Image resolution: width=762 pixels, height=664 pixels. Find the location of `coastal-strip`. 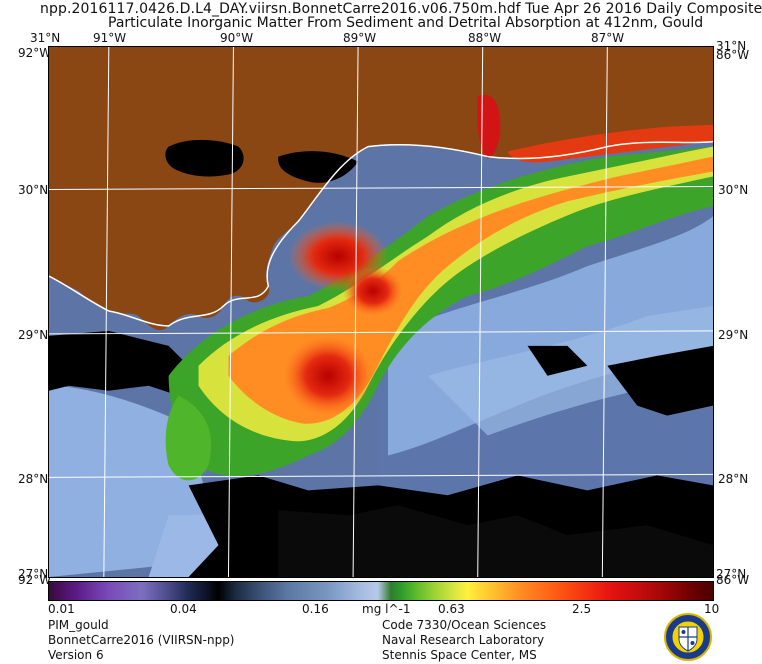

coastal-strip is located at coordinates (610, 143).